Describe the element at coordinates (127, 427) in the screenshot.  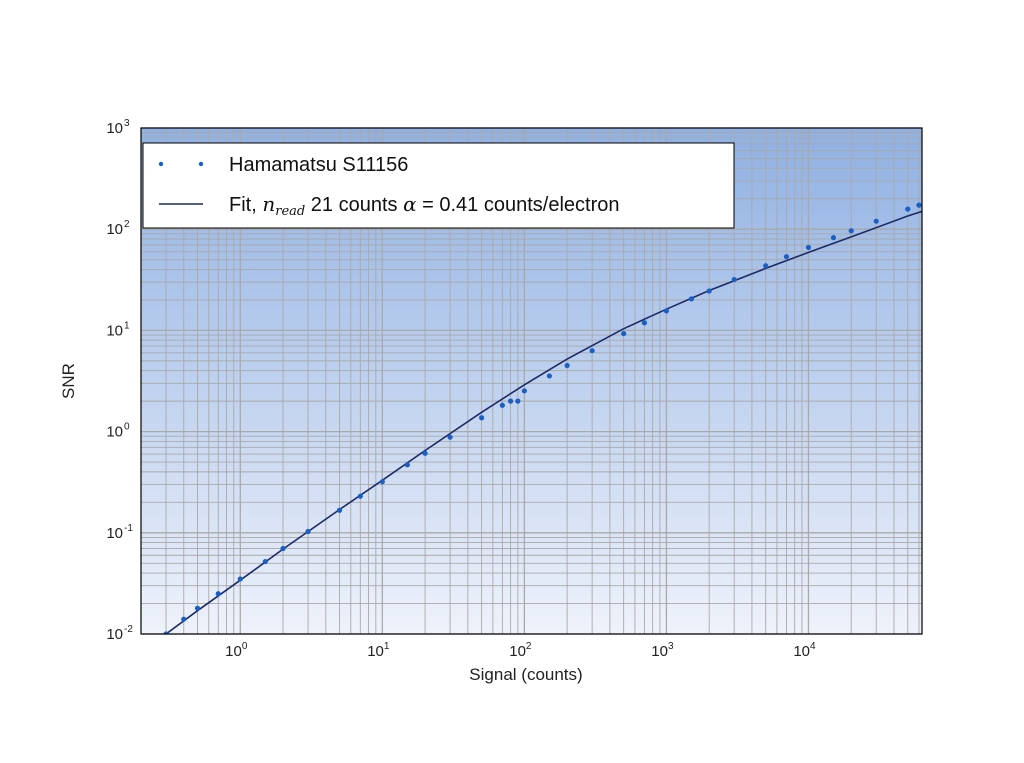
I see `y-tick-exponent: 0` at that location.